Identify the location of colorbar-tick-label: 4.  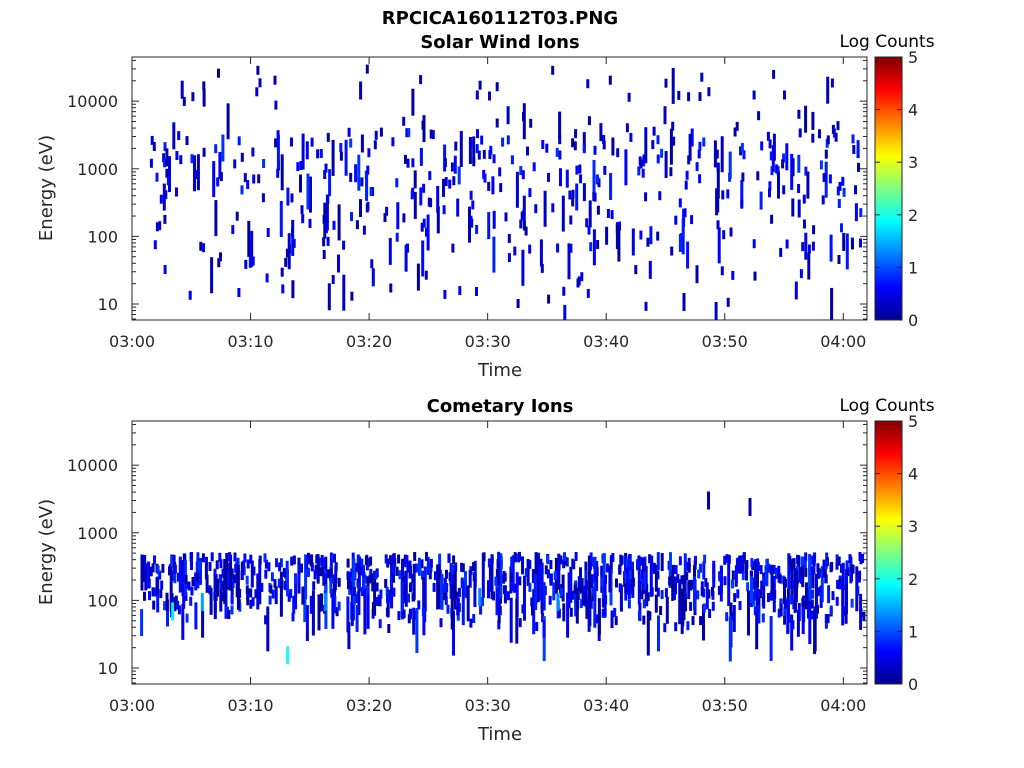
(913, 474).